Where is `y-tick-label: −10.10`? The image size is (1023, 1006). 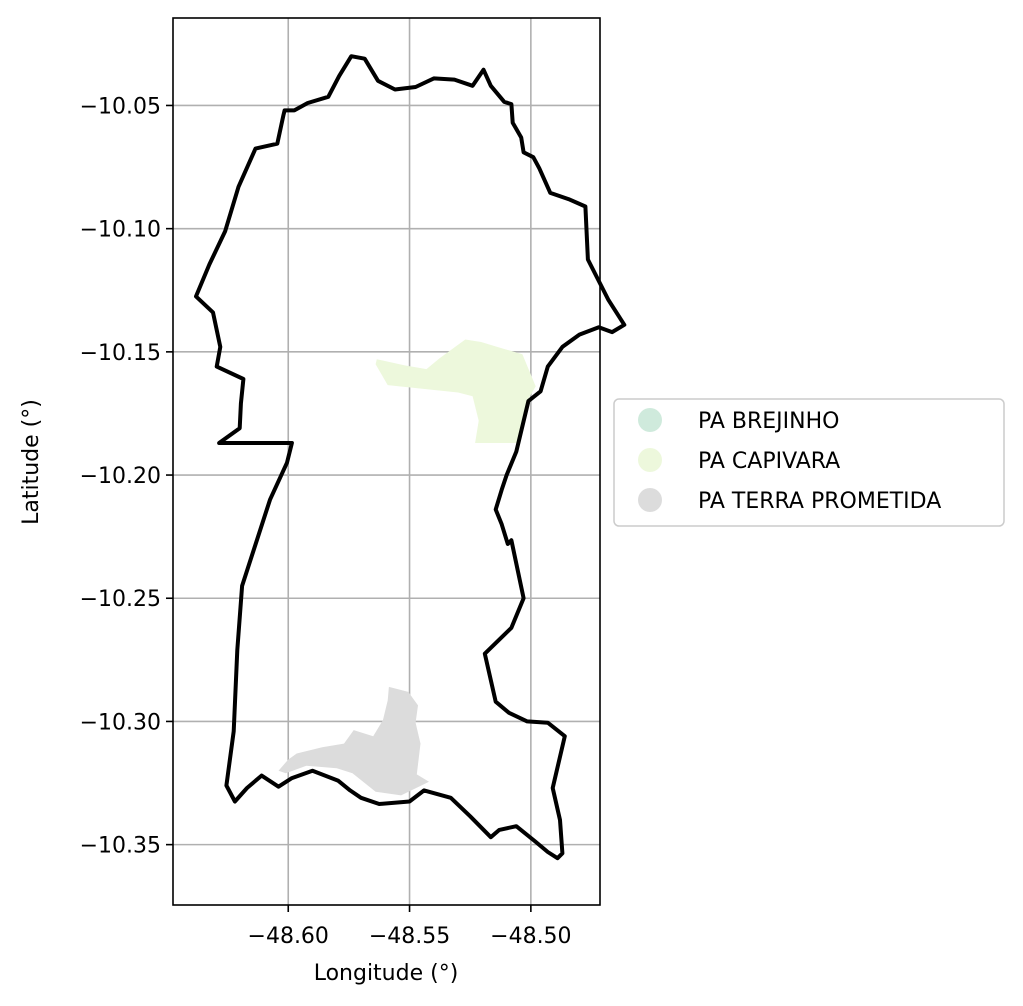 y-tick-label: −10.10 is located at coordinates (120, 230).